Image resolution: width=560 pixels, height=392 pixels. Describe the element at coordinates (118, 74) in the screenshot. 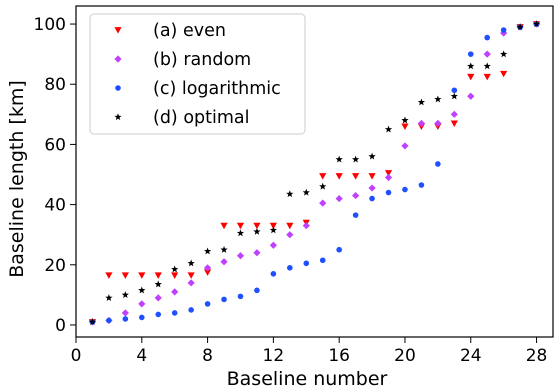

I see `legend-markers` at that location.